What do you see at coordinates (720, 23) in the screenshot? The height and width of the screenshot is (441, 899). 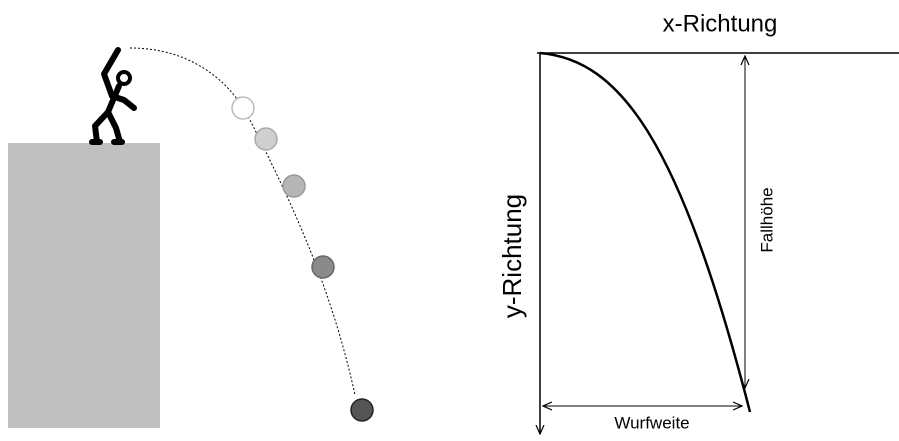 I see `x-axis-label: x-Richtung` at bounding box center [720, 23].